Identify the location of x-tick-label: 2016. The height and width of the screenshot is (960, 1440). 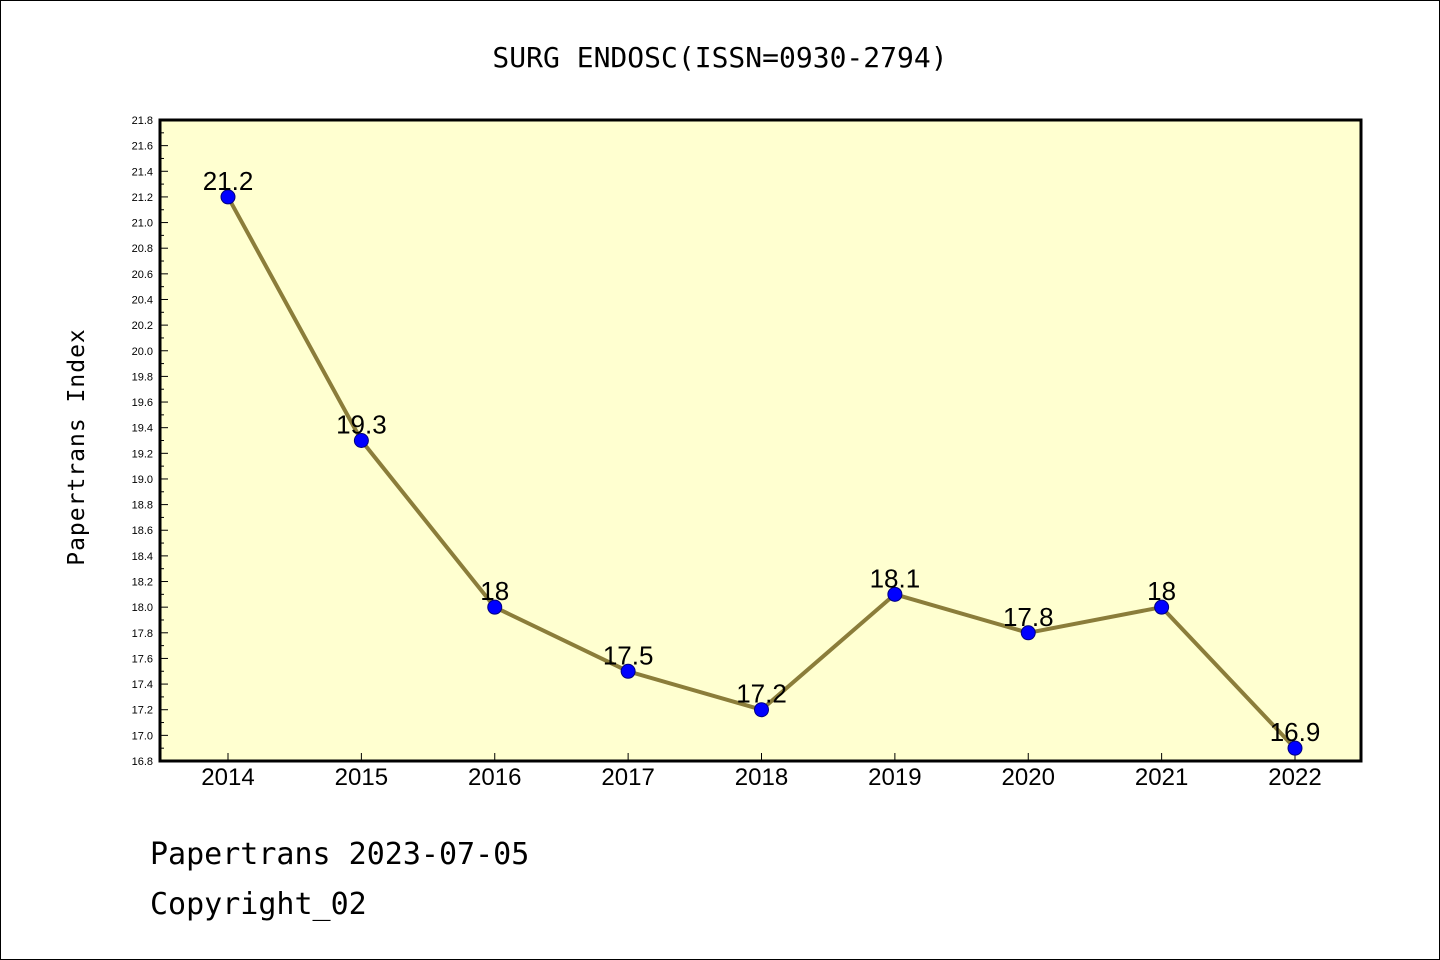
(494, 777).